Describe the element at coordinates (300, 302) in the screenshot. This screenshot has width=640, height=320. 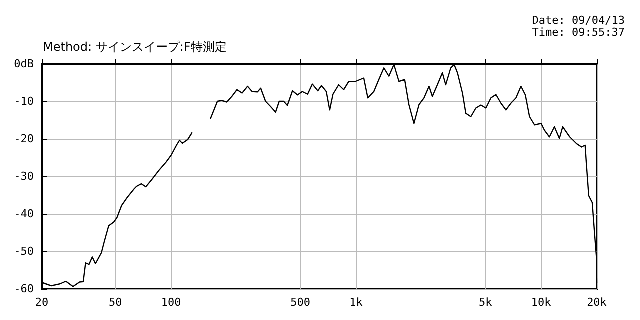
I see `x-tick-label: 500` at that location.